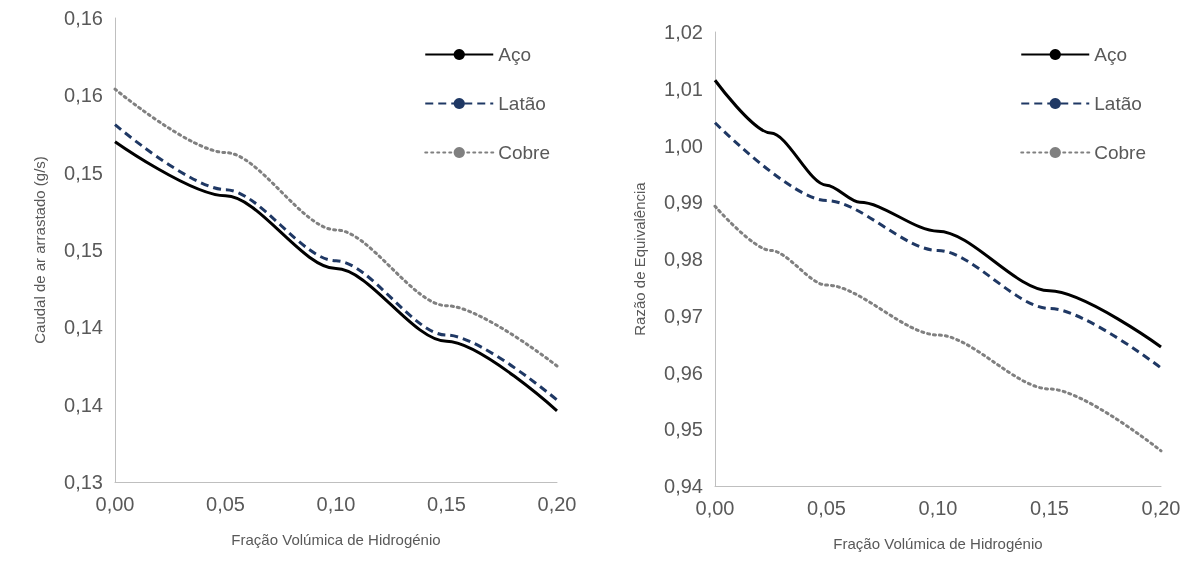  What do you see at coordinates (683, 429) in the screenshot?
I see `y-tick-label: 0,95` at bounding box center [683, 429].